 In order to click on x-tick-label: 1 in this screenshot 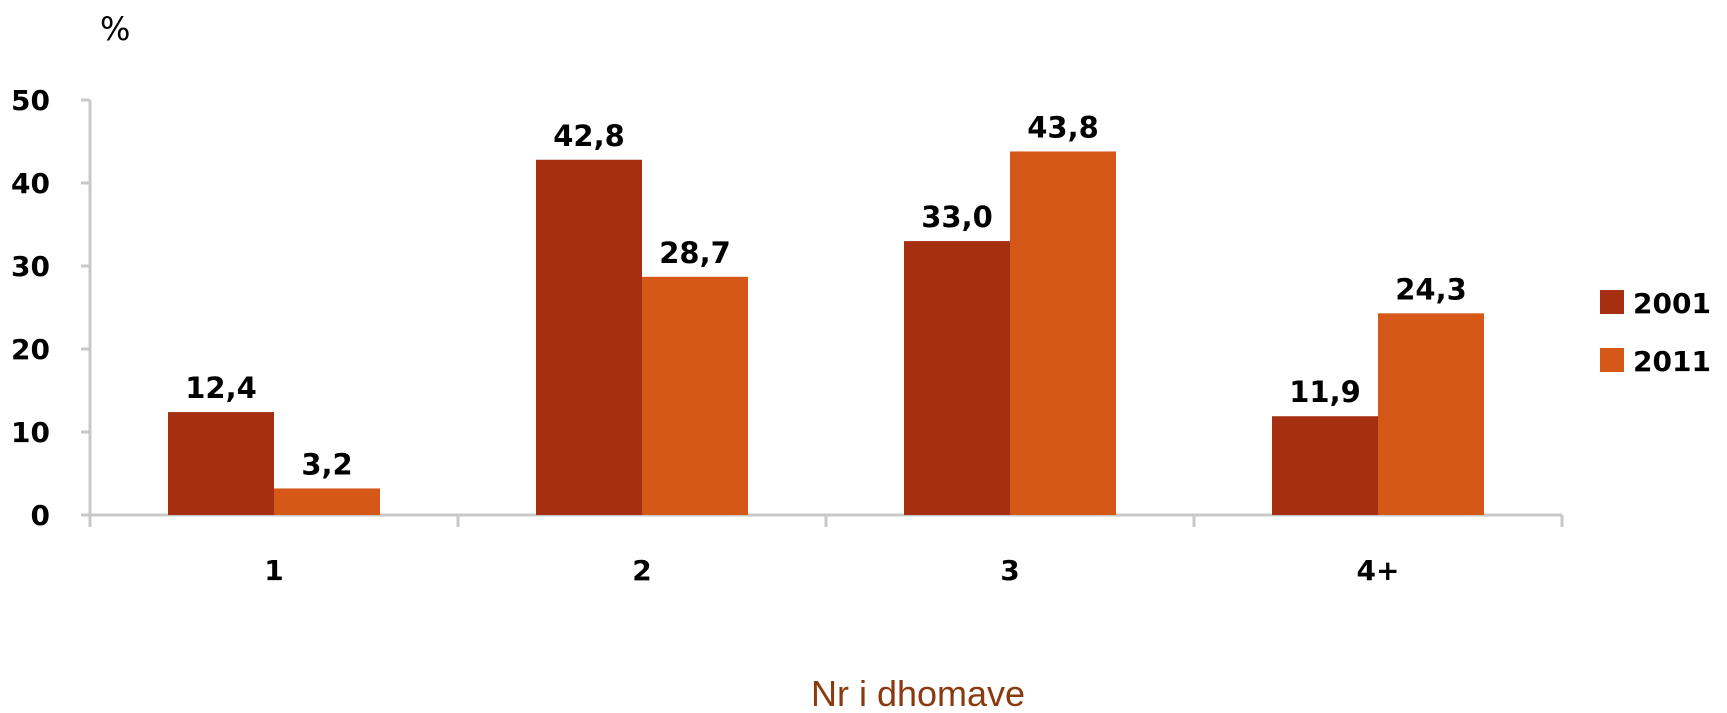, I will do `click(273, 570)`.